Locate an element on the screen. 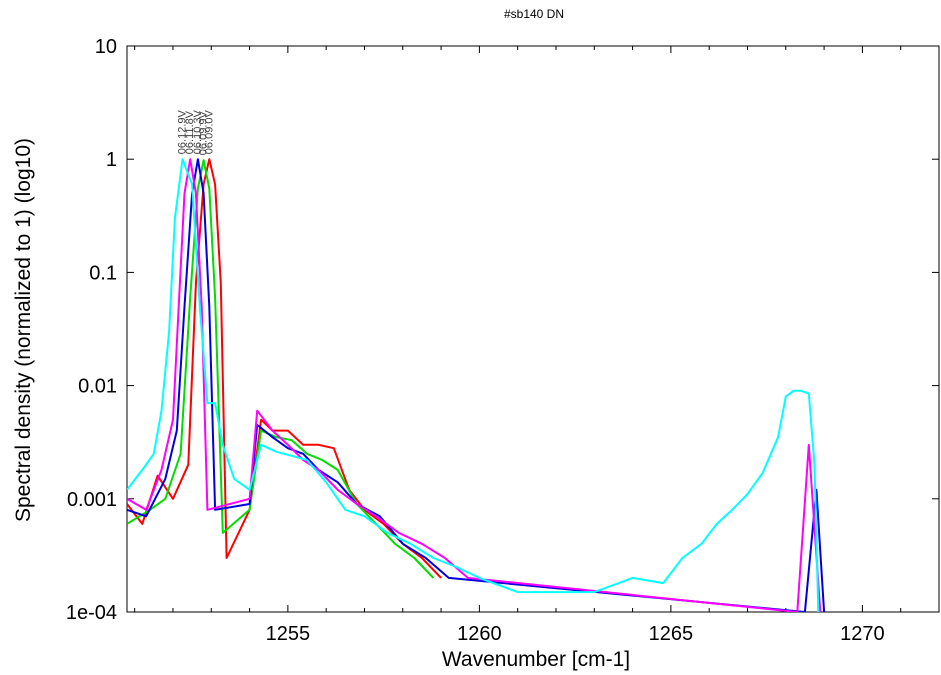 The image size is (941, 675). peak-annotation: 06.09.9V is located at coordinates (204, 132).